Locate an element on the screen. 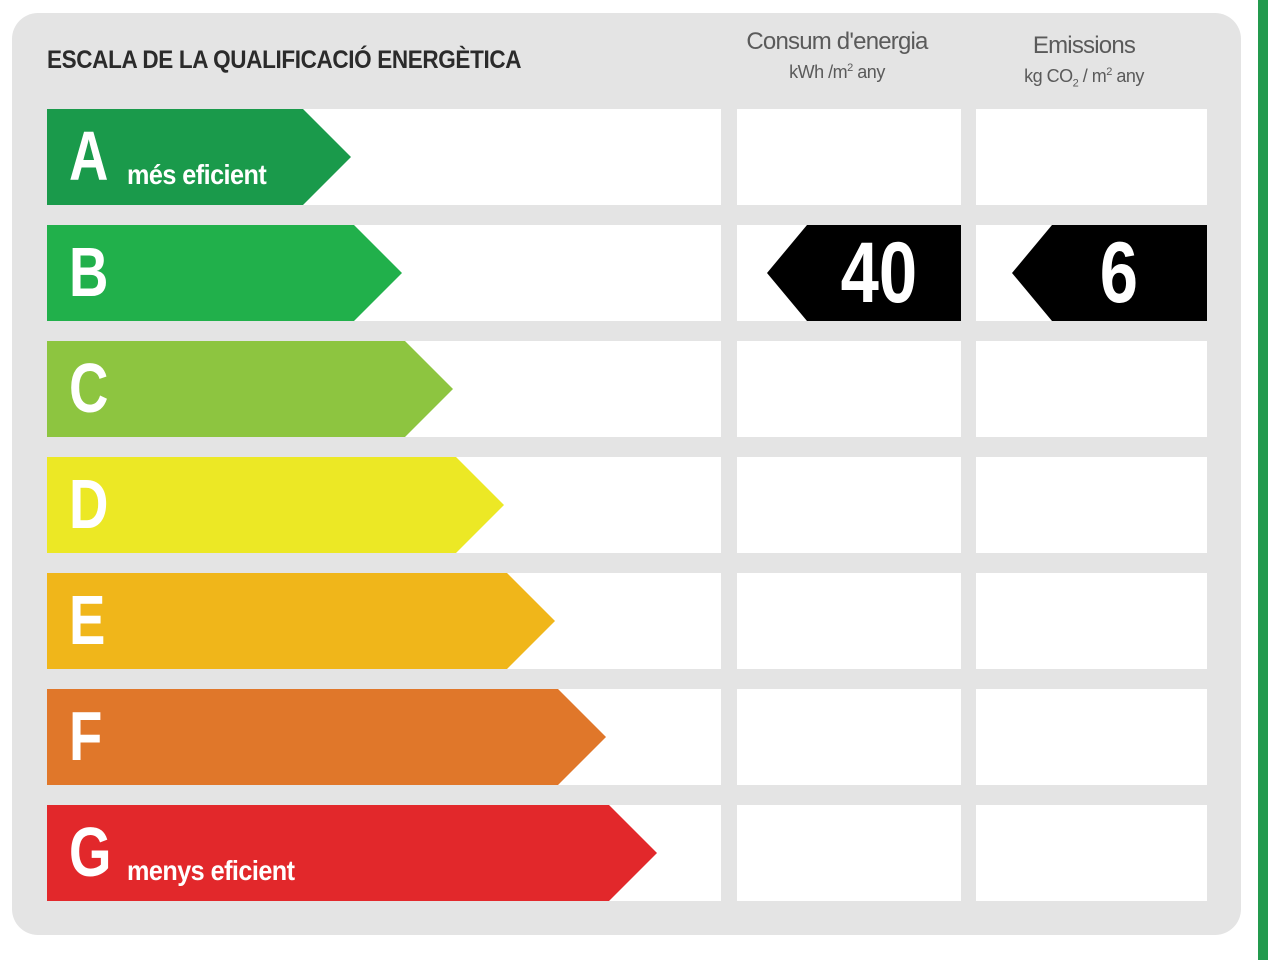 This screenshot has height=960, width=1280. class-arrow-c: C is located at coordinates (250, 389).